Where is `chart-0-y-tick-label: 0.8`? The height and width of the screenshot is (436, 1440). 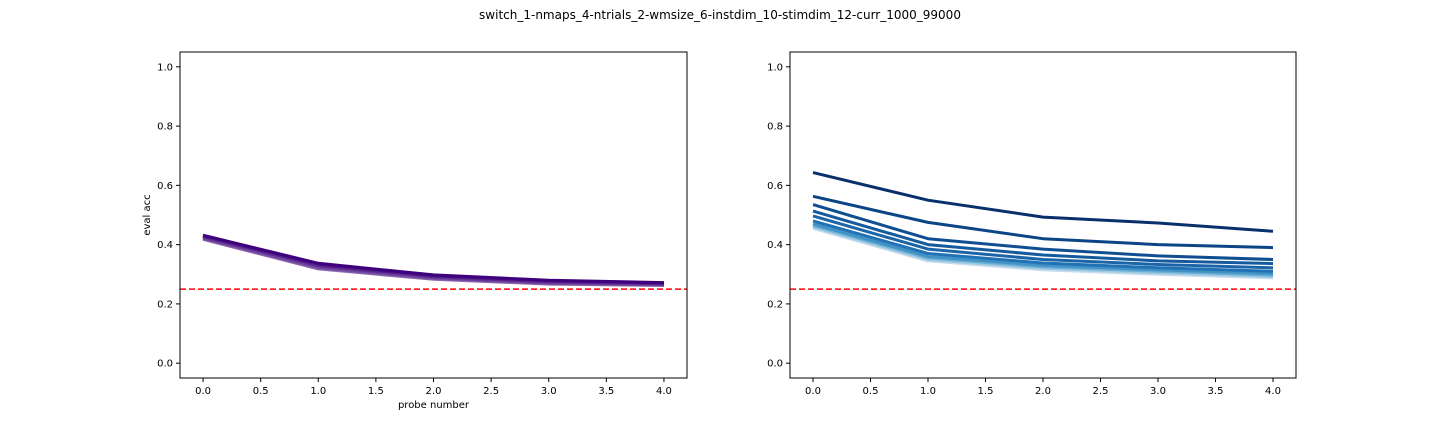
chart-0-y-tick-label: 0.8 is located at coordinates (165, 127).